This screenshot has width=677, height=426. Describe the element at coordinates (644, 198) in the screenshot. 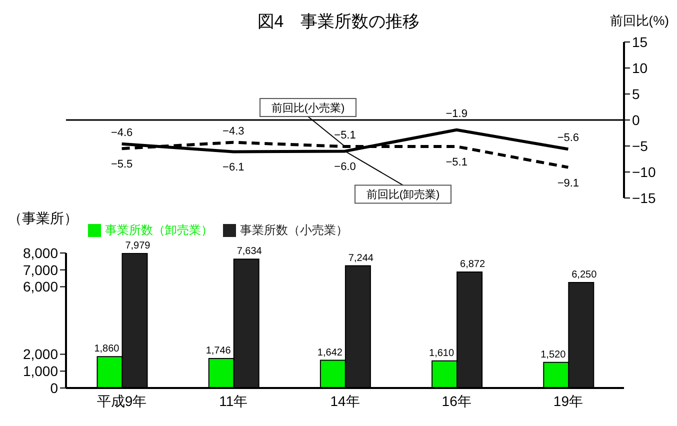

I see `y-tick-label: −15` at that location.